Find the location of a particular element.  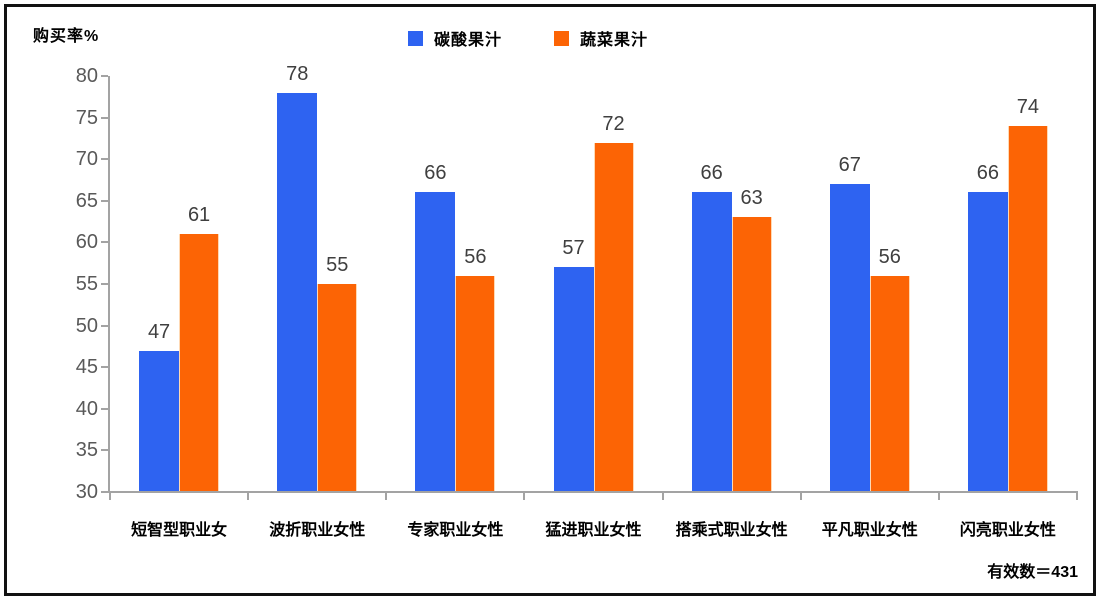

bar-value-label: 72 is located at coordinates (613, 123).